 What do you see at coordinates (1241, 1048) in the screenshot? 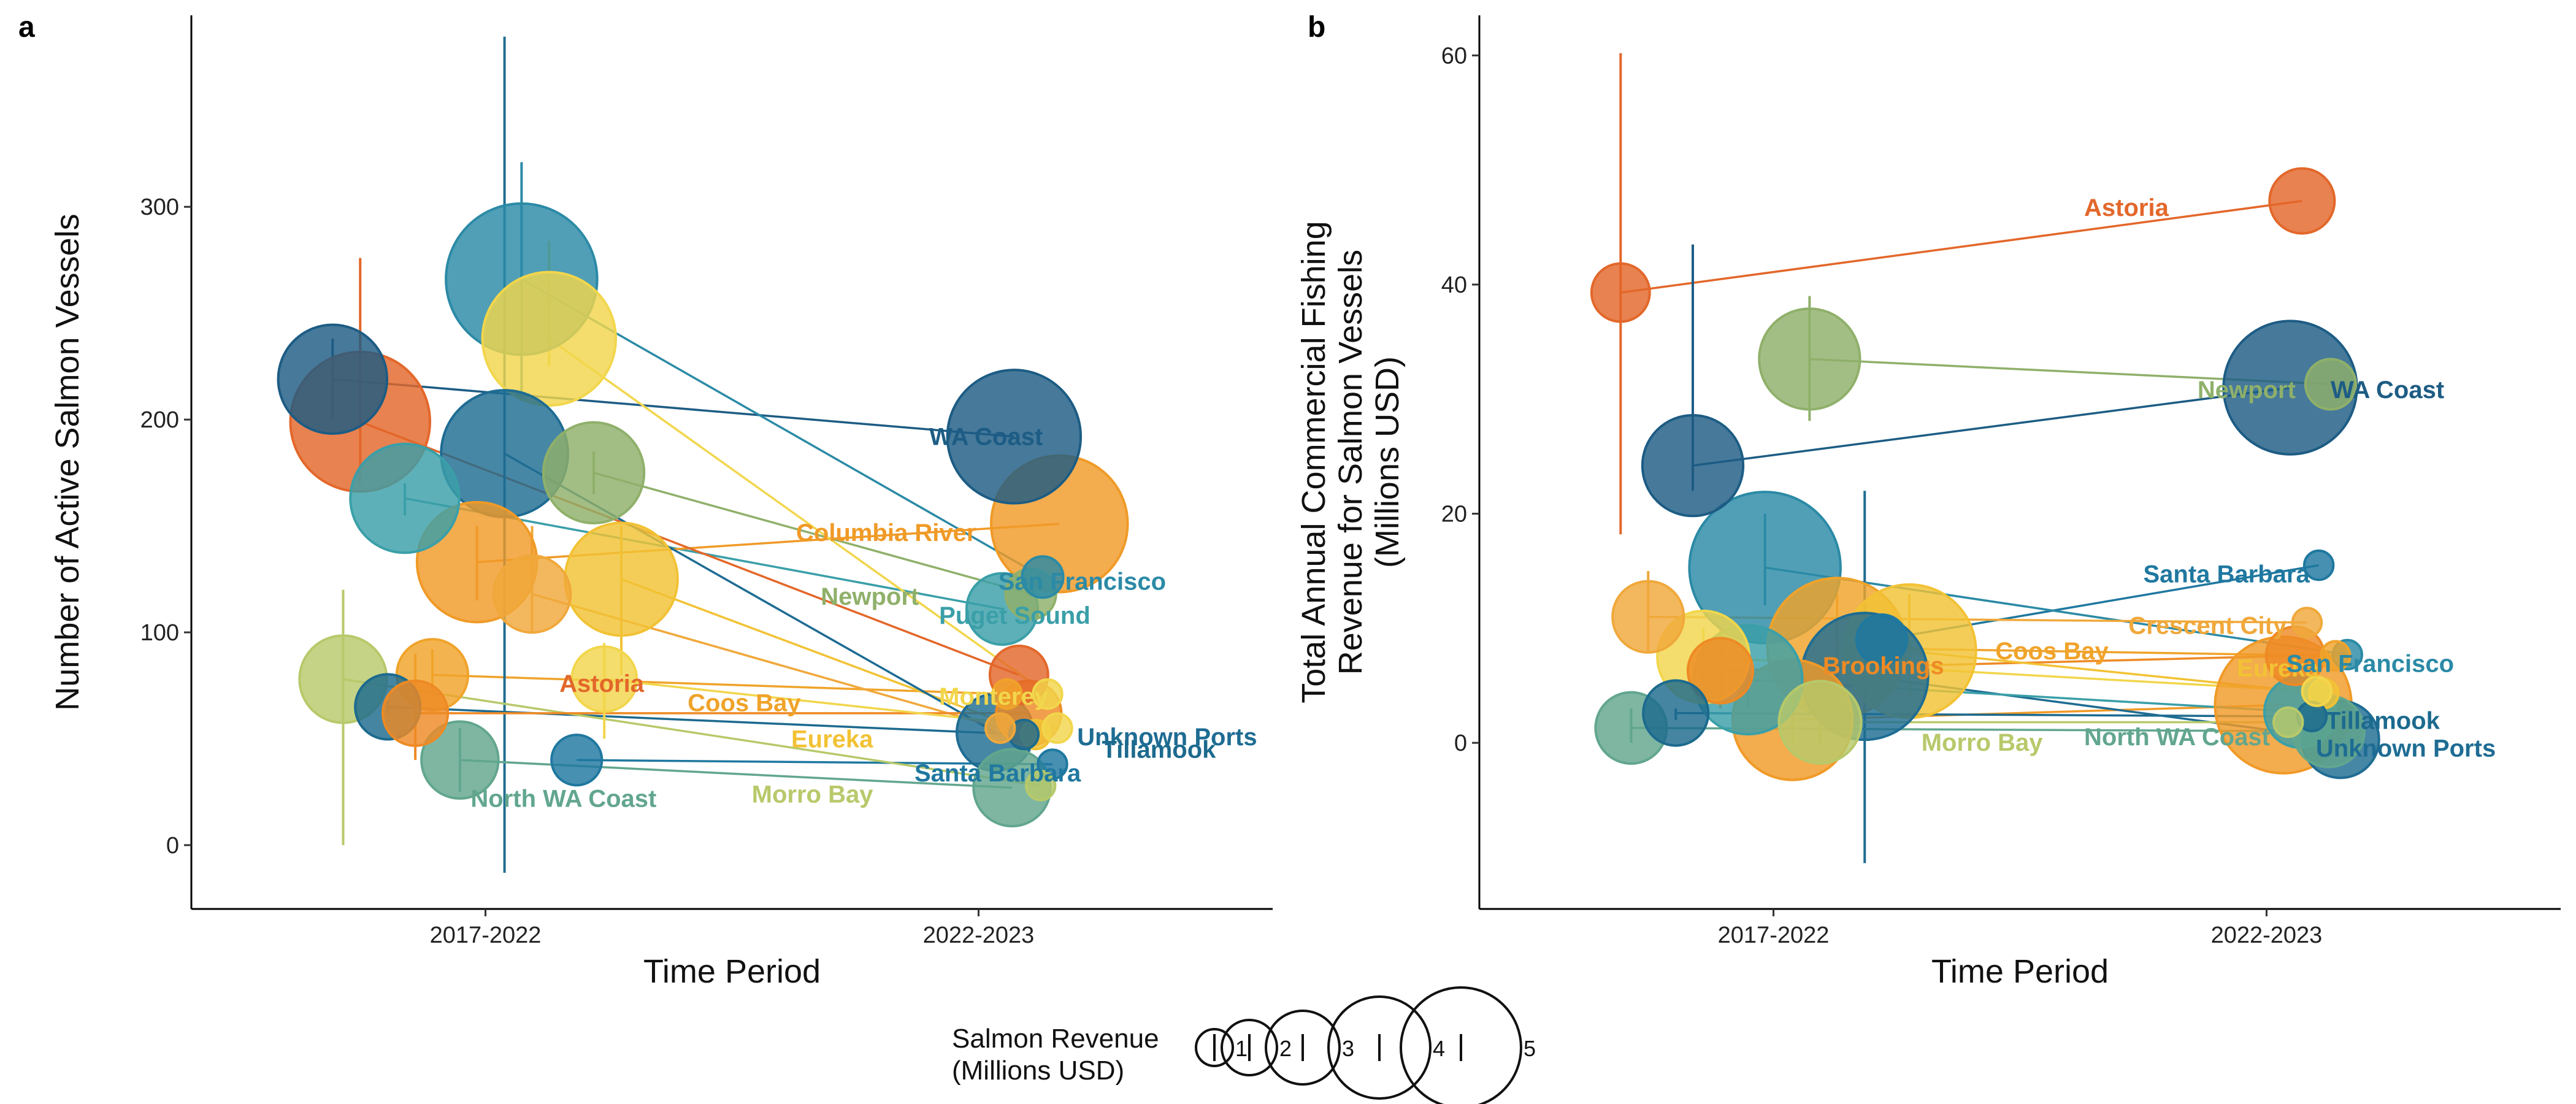
I see `legend-label-1: 1` at bounding box center [1241, 1048].